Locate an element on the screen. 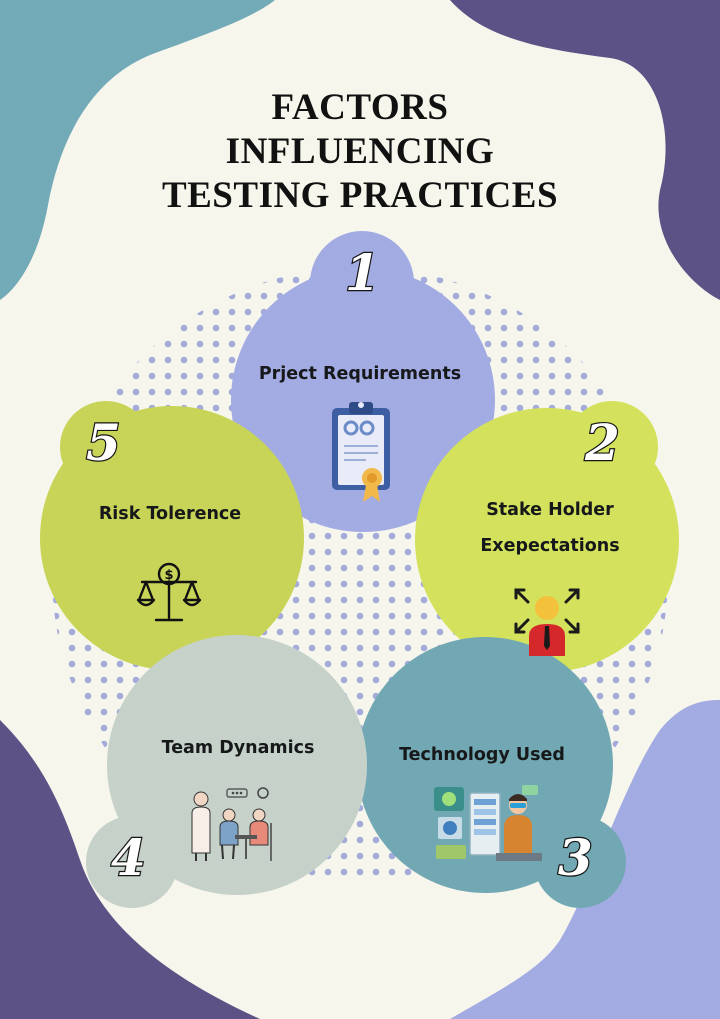  title-line-1: FACTORS is located at coordinates (360, 107).